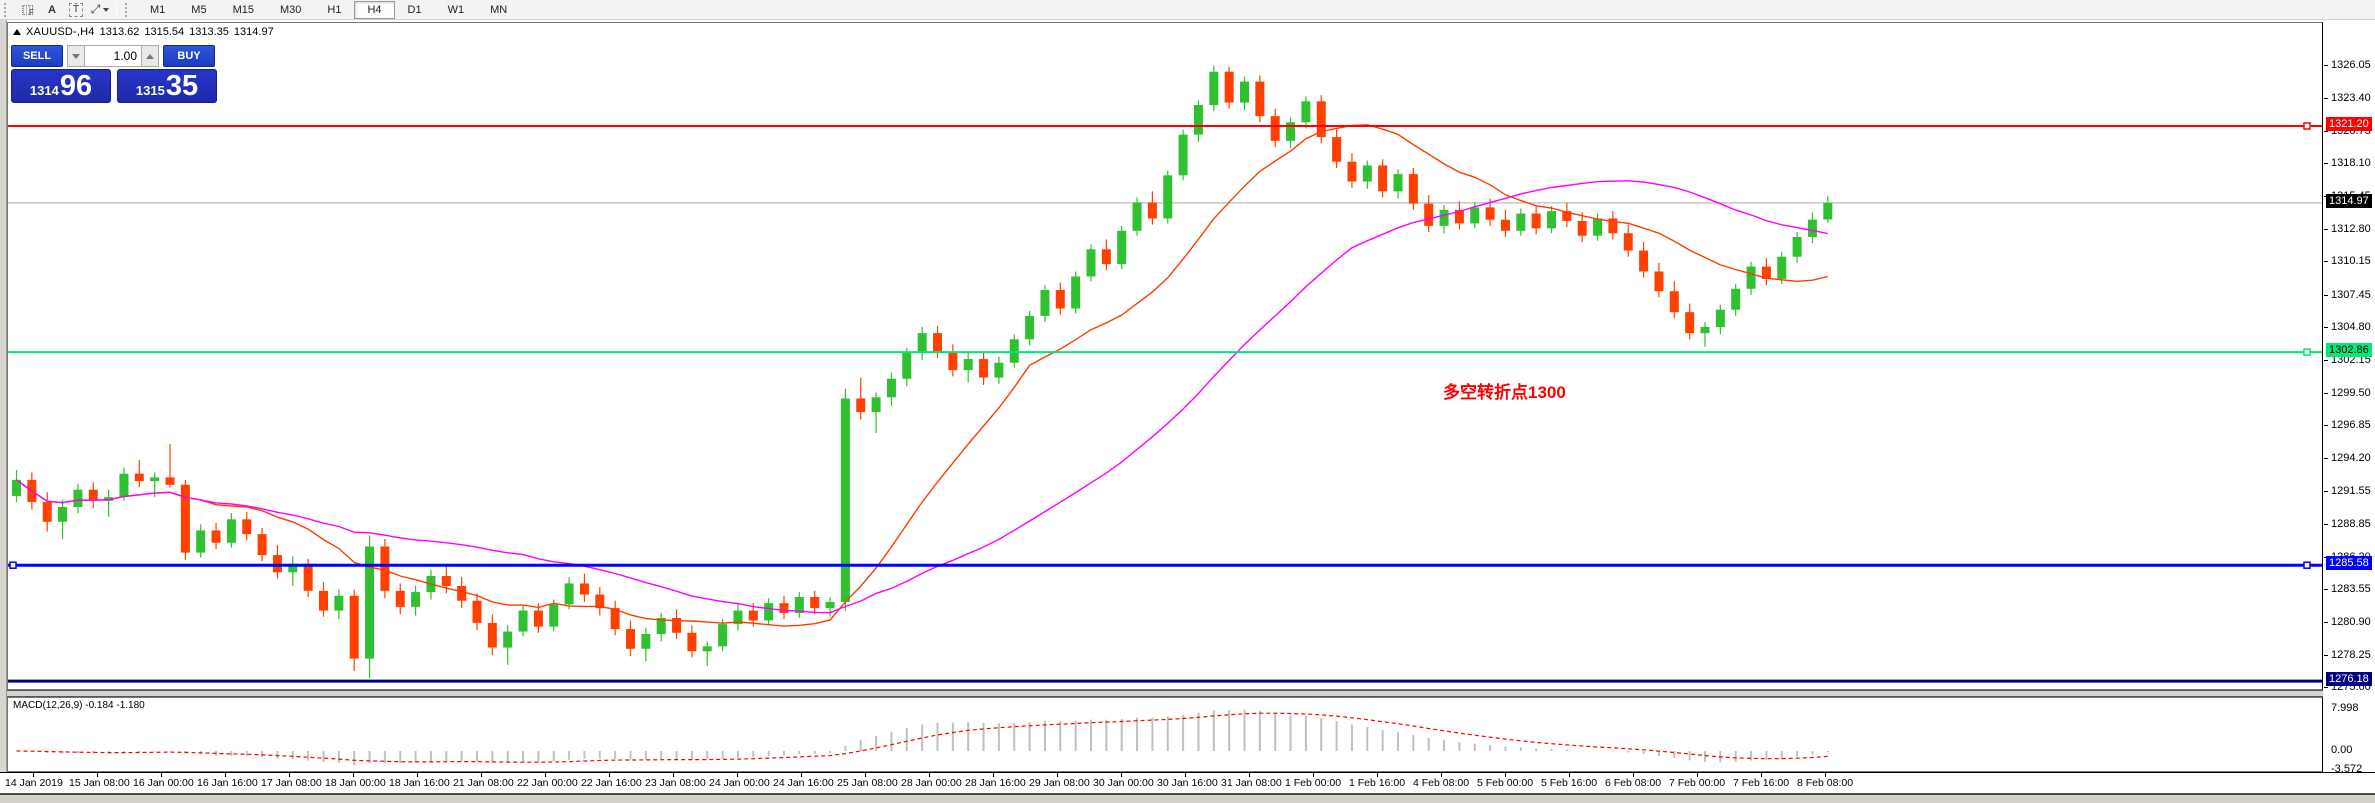 The width and height of the screenshot is (2375, 803). Describe the element at coordinates (499, 9) in the screenshot. I see `timeframe-button-mn: MN` at that location.